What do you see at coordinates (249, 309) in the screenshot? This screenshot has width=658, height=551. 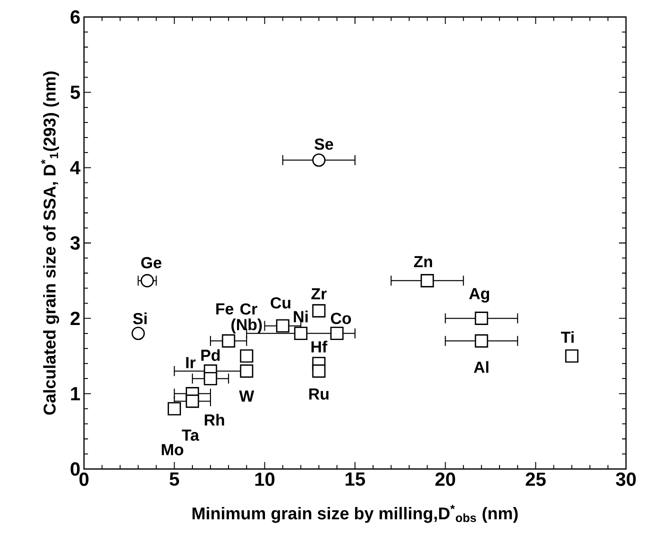 I see `annotation: Cr` at bounding box center [249, 309].